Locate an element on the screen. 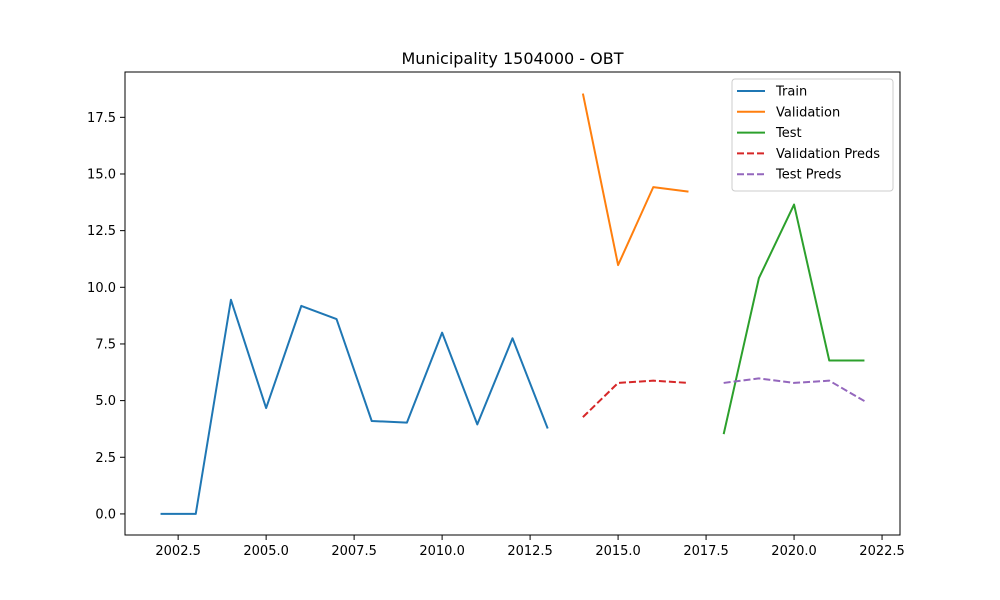  x-tick-label: 2012.5 is located at coordinates (530, 551).